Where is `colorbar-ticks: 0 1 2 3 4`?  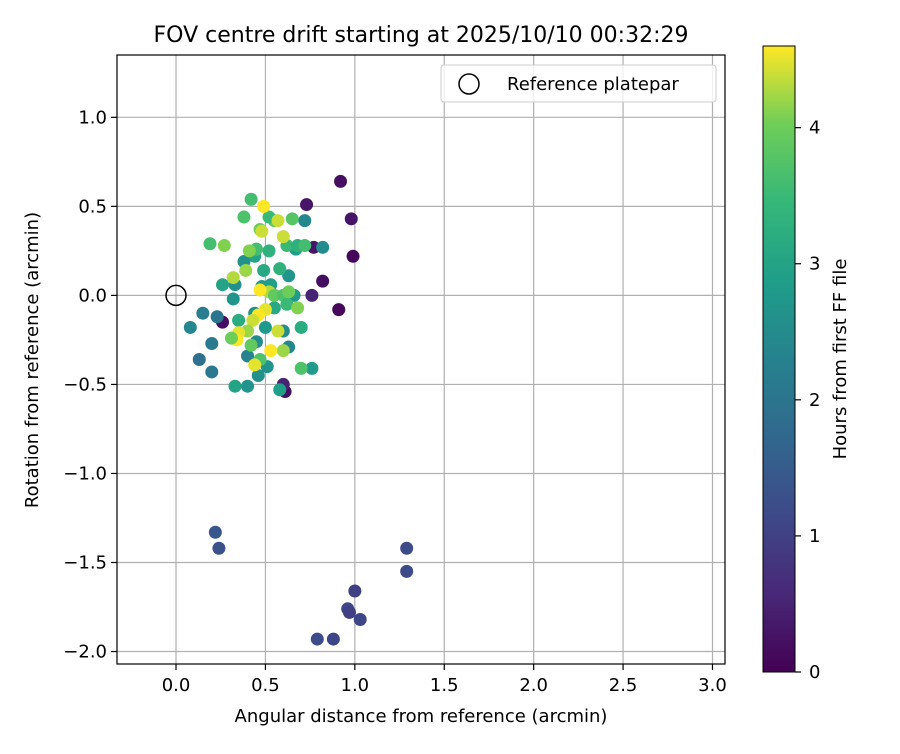
colorbar-ticks: 0 1 2 3 4 is located at coordinates (807, 400).